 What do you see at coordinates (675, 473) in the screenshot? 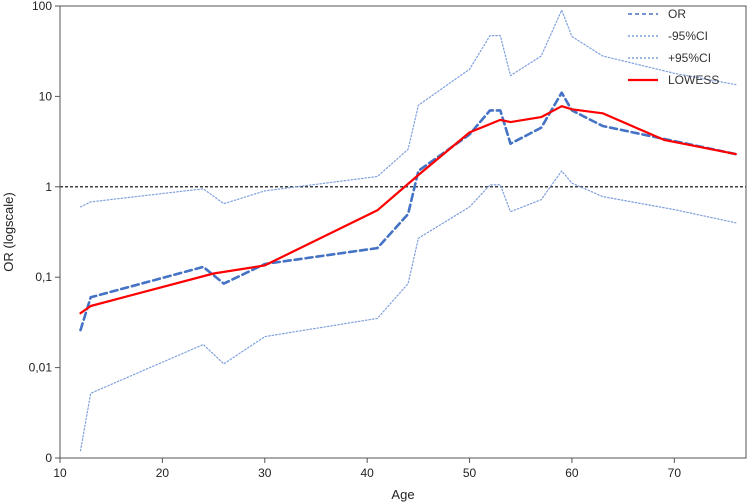
I see `x-tick-label: 70` at bounding box center [675, 473].